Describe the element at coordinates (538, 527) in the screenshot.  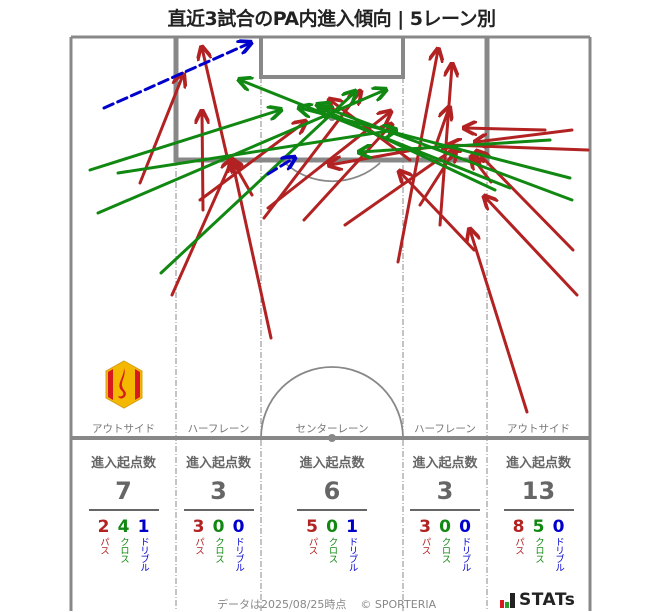
I see `cross-count: 5` at that location.